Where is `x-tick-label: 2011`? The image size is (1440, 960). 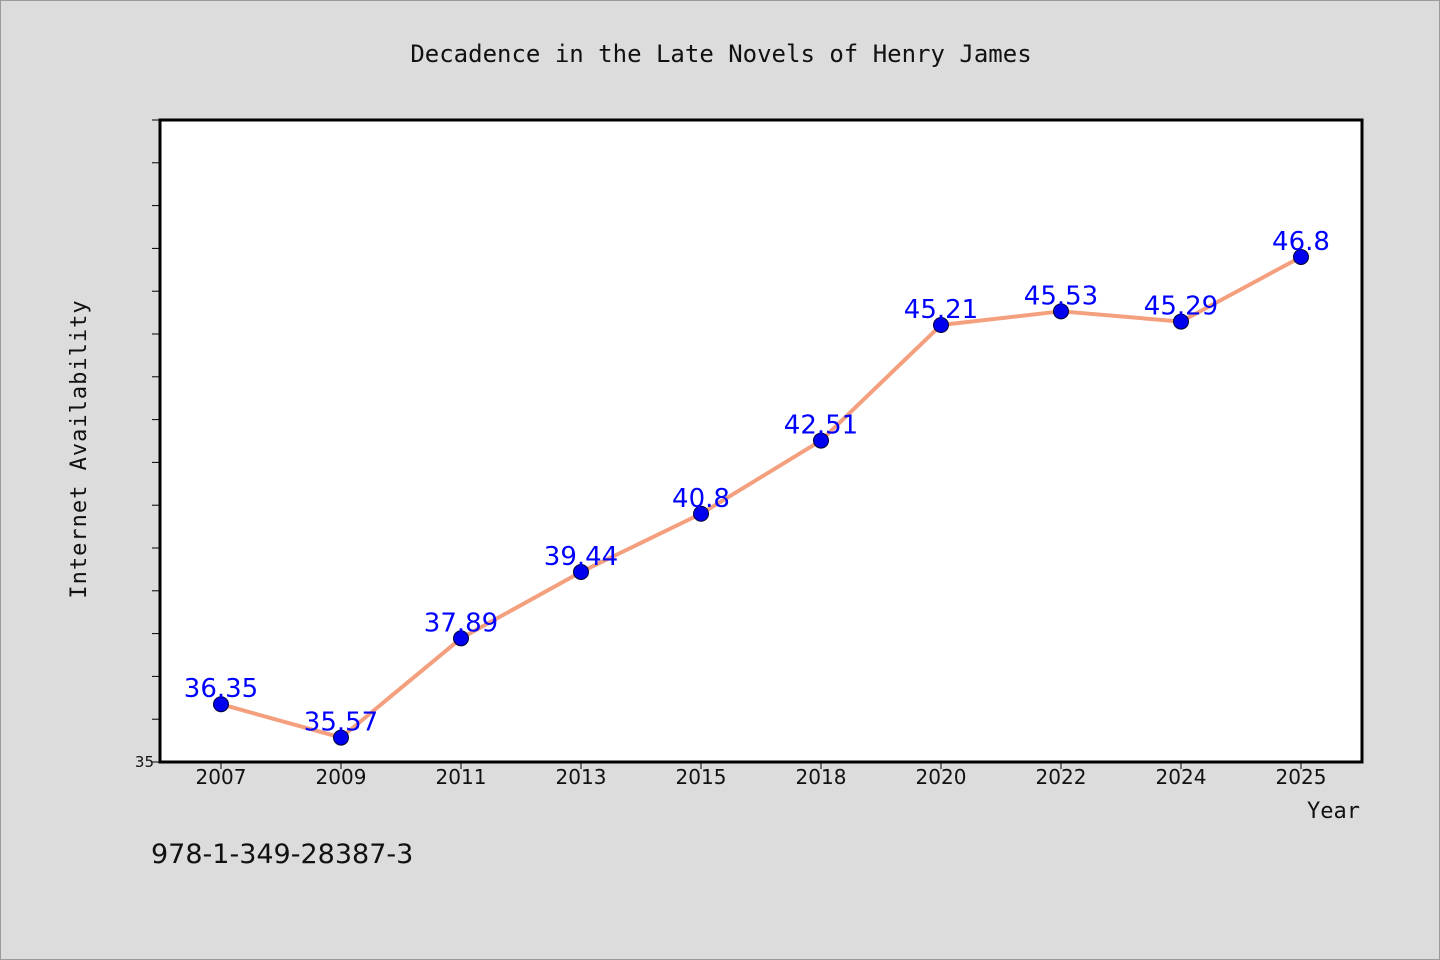
x-tick-label: 2011 is located at coordinates (461, 777).